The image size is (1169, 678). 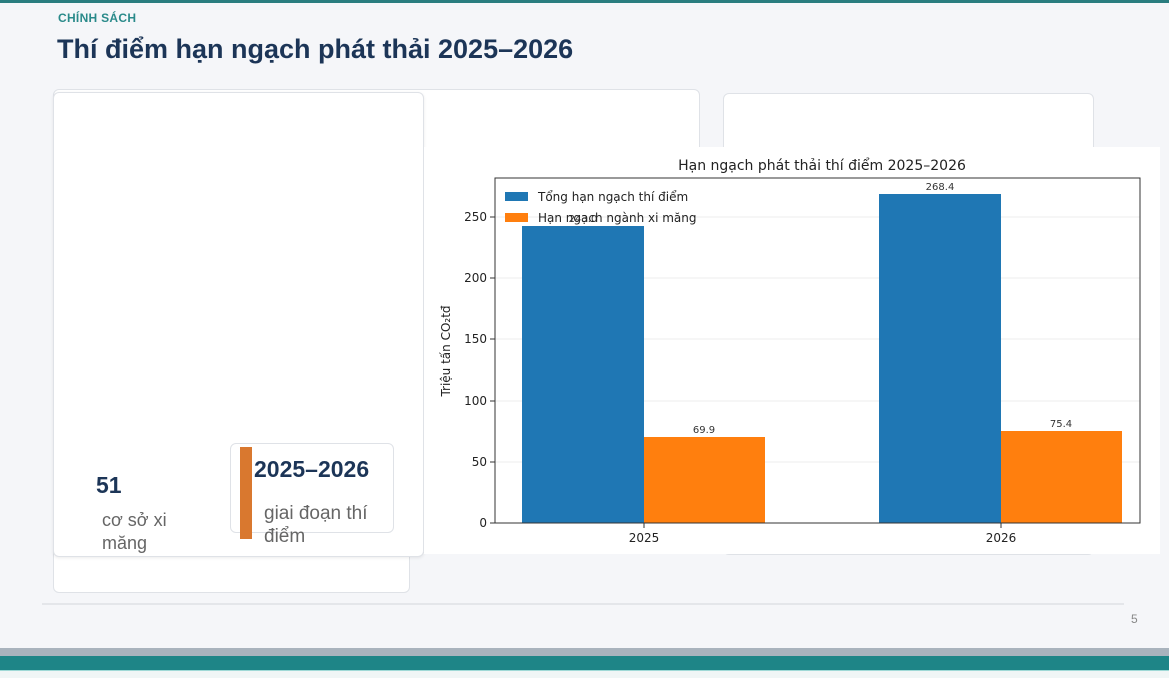 What do you see at coordinates (134, 532) in the screenshot?
I see `stat-facilities-label: cơ sở xi măng` at bounding box center [134, 532].